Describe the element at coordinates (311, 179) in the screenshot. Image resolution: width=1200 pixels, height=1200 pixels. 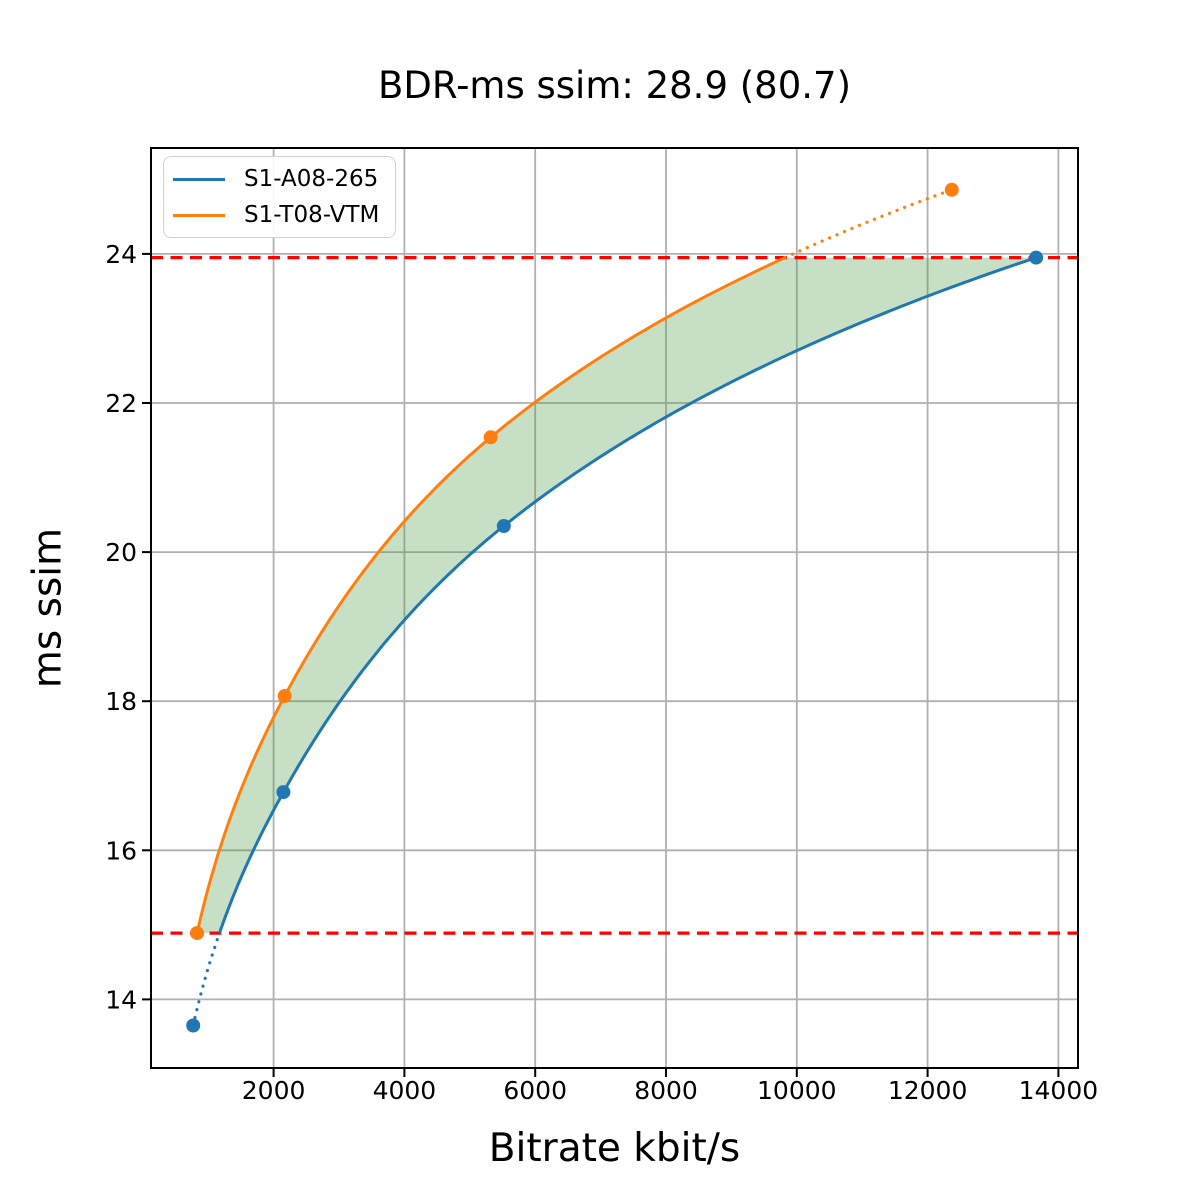
I see `legend-label-0: S1-A08-265` at that location.